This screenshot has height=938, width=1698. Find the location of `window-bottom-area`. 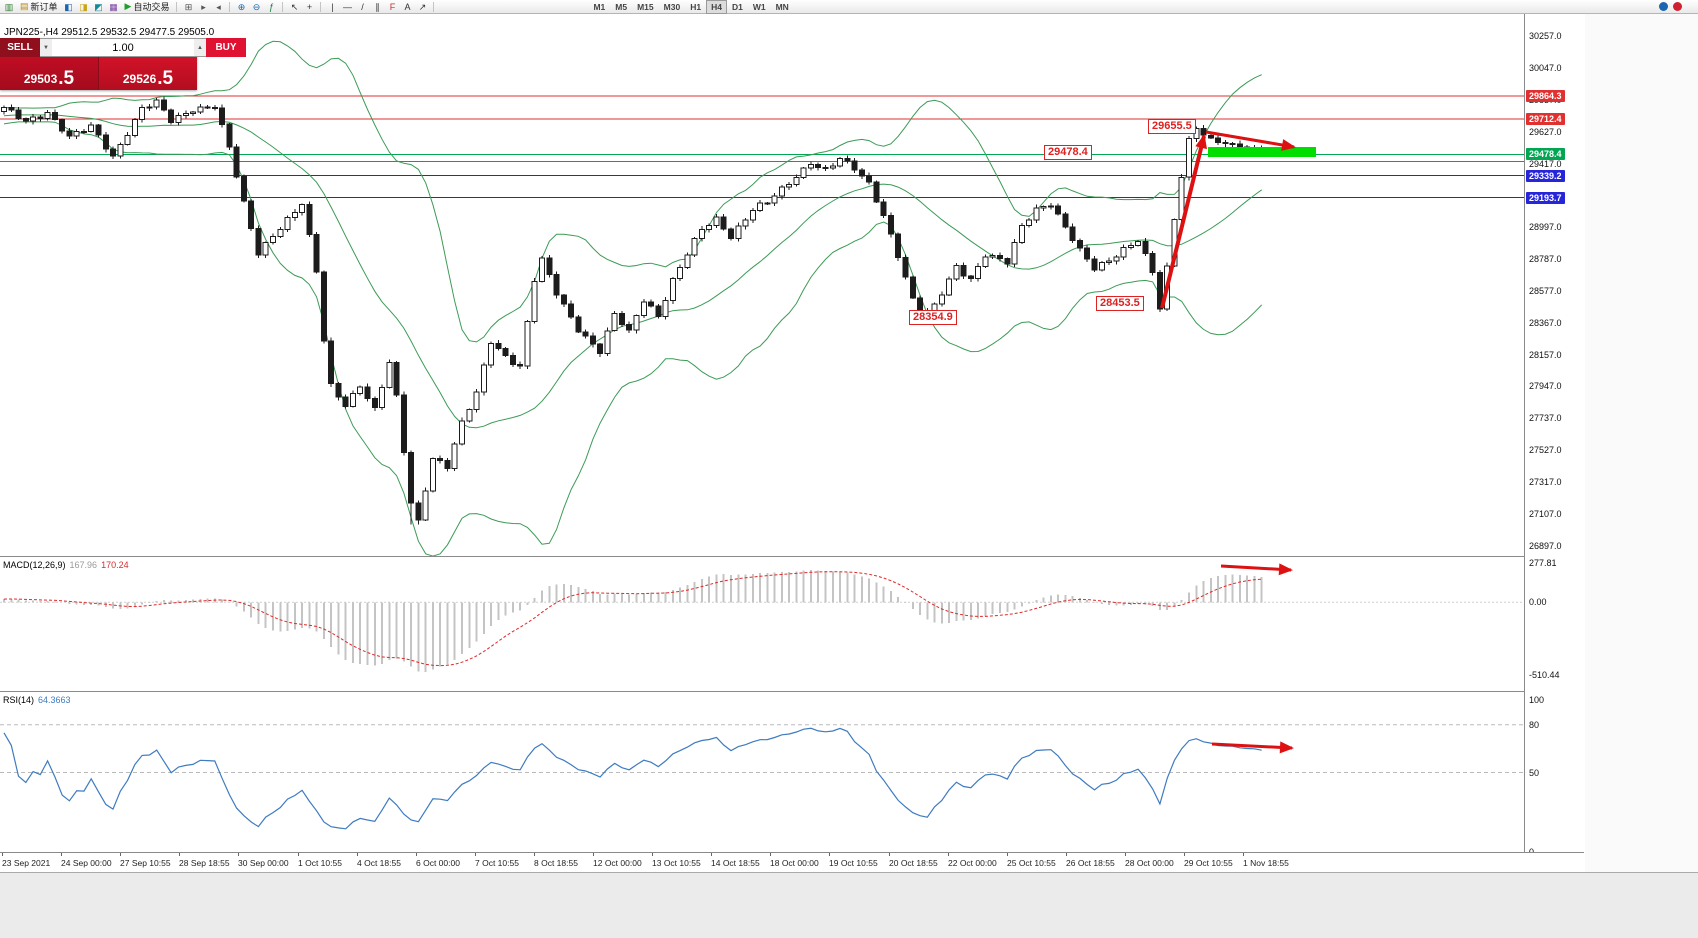

window-bottom-area is located at coordinates (849, 905).